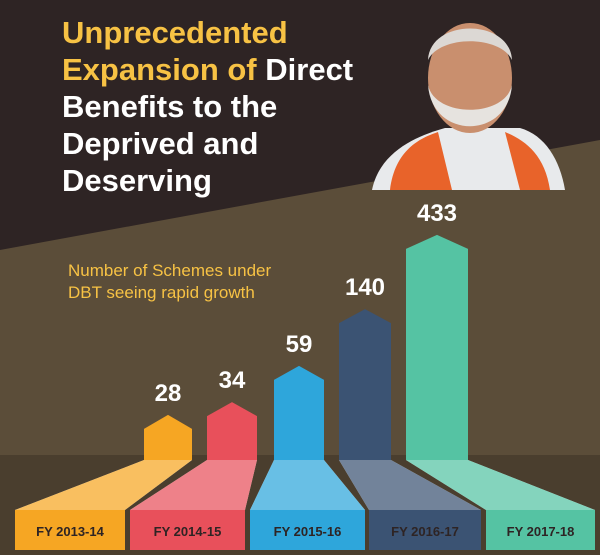  I want to click on category-label: FY 2015-16, so click(308, 531).